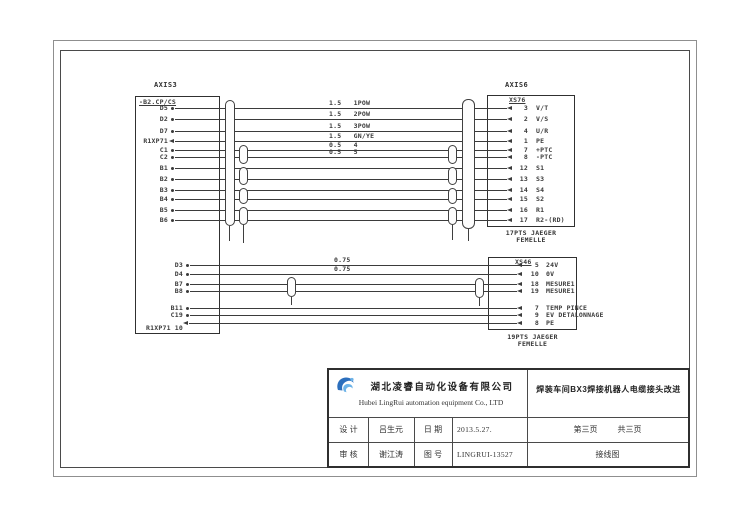  What do you see at coordinates (523, 179) in the screenshot?
I see `pin-number: 13` at bounding box center [523, 179].